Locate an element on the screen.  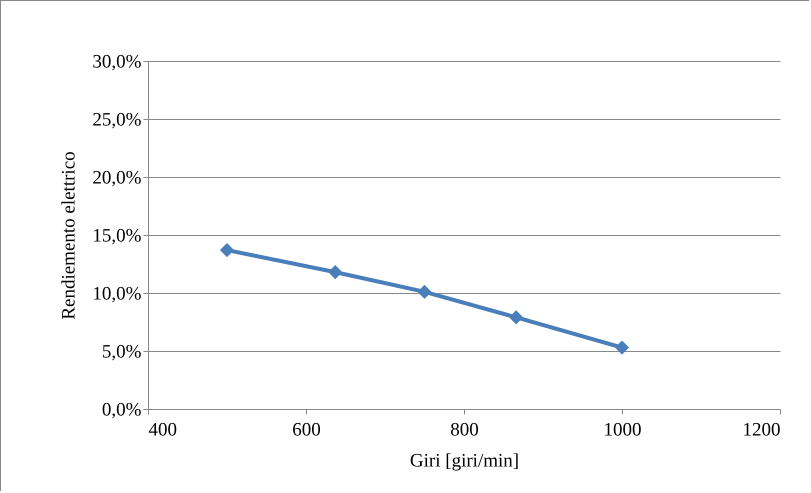
x-tick-label: 800 is located at coordinates (464, 430).